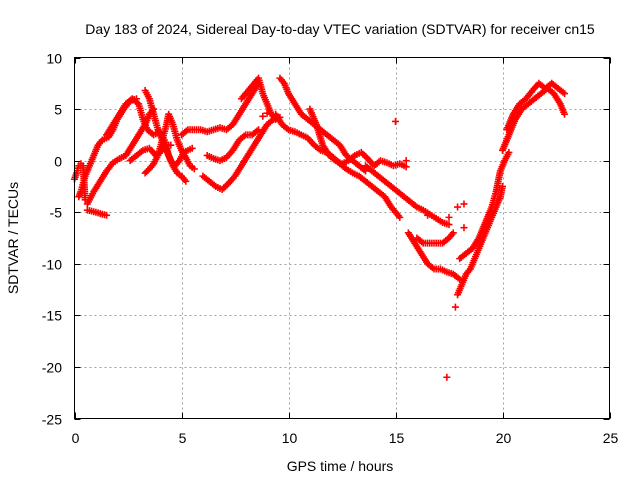 The image size is (640, 480). Describe the element at coordinates (52, 368) in the screenshot. I see `y-tick-label: -20` at that location.